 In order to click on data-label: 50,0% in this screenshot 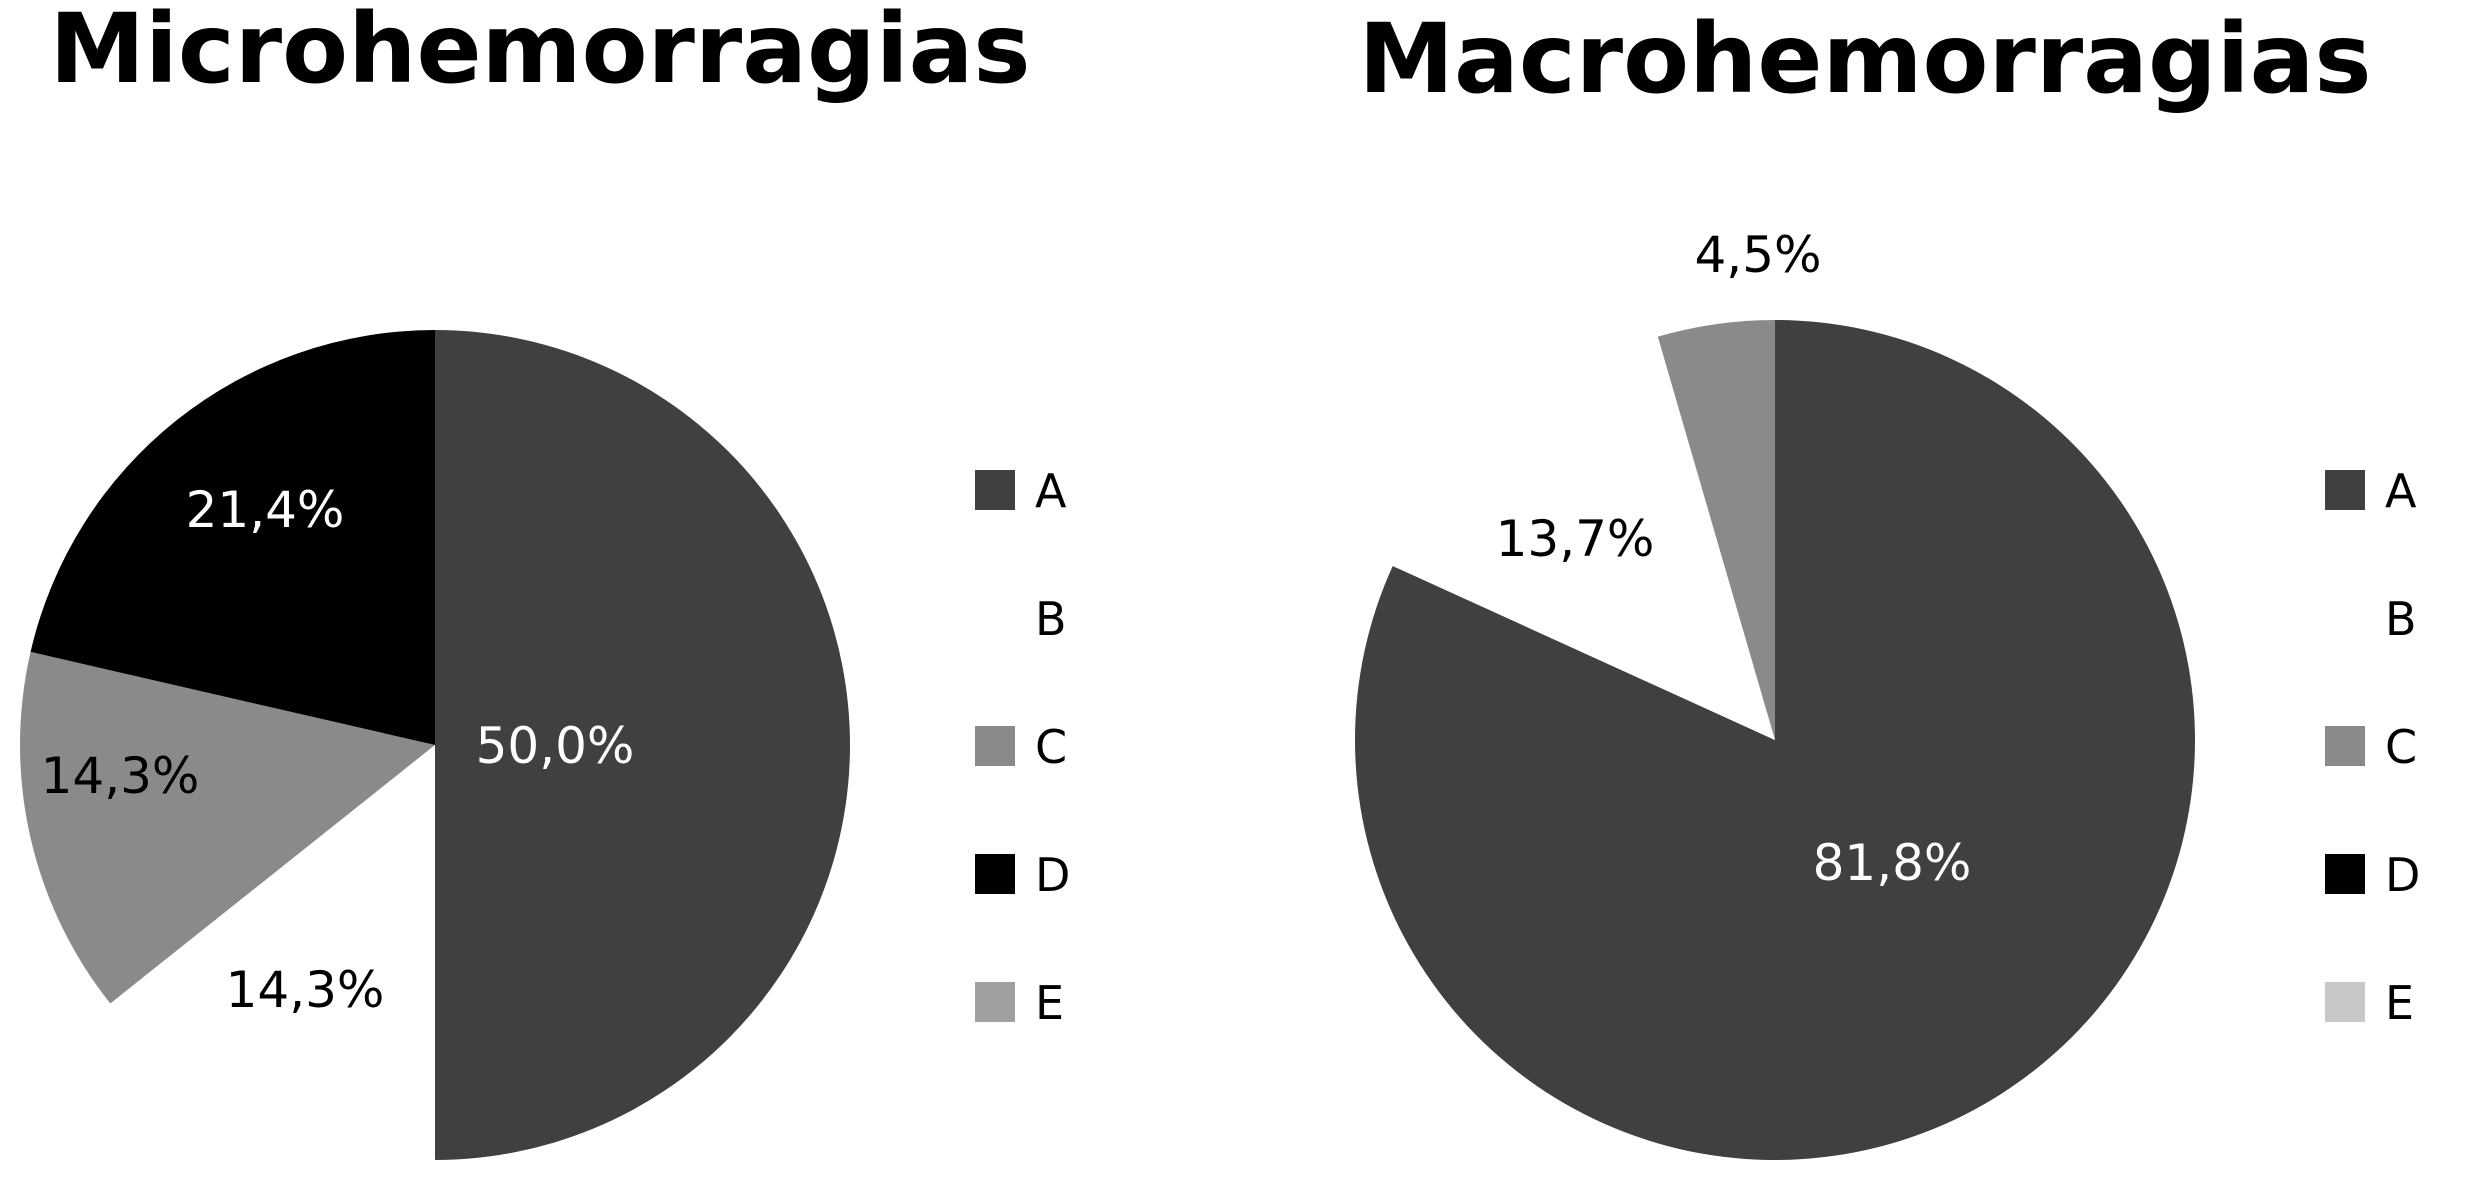, I will do `click(555, 746)`.